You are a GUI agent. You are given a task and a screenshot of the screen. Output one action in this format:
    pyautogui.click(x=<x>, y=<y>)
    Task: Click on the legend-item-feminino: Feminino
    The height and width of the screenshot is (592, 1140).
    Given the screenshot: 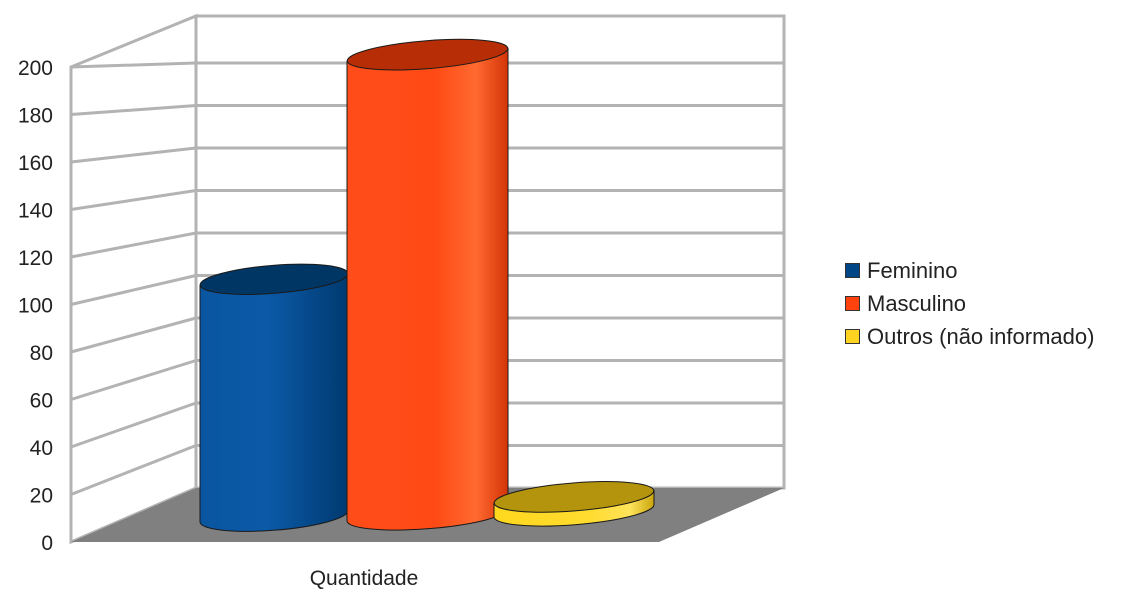 What is the action you would take?
    pyautogui.click(x=969, y=270)
    